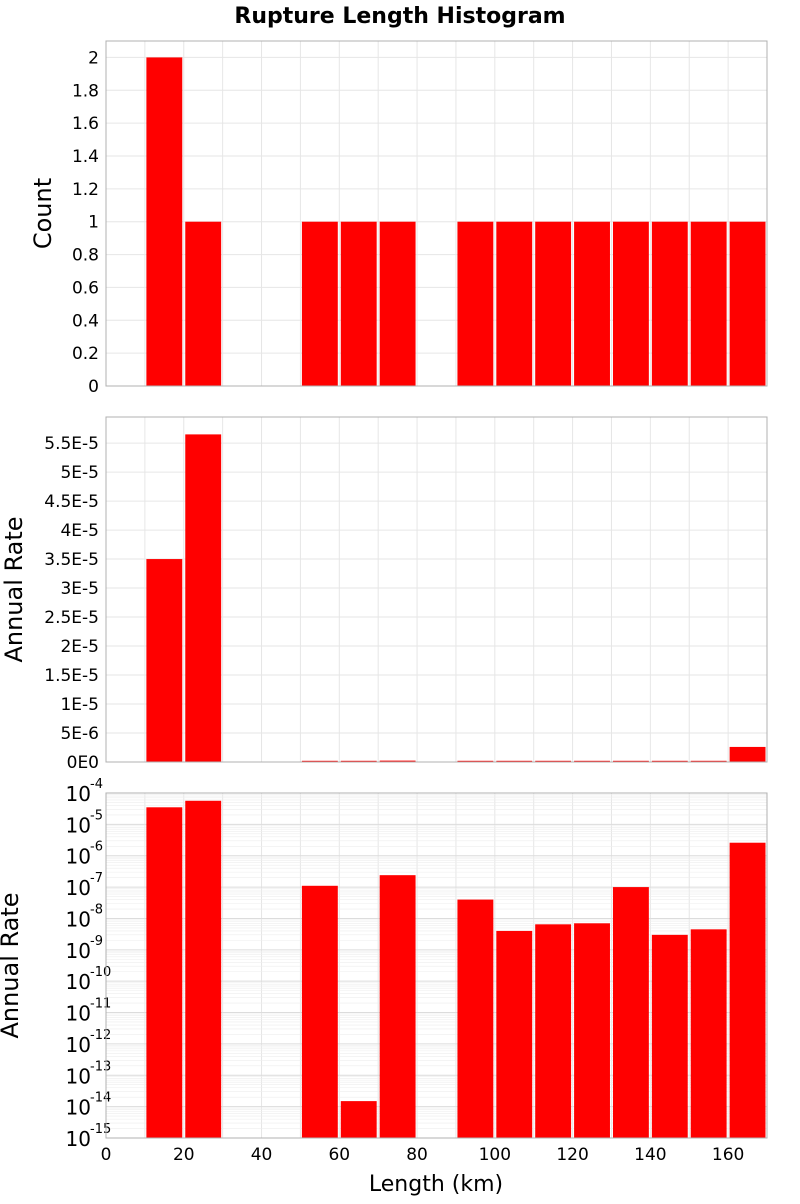 The image size is (800, 1204). I want to click on y-tick-label: 2, so click(93, 58).